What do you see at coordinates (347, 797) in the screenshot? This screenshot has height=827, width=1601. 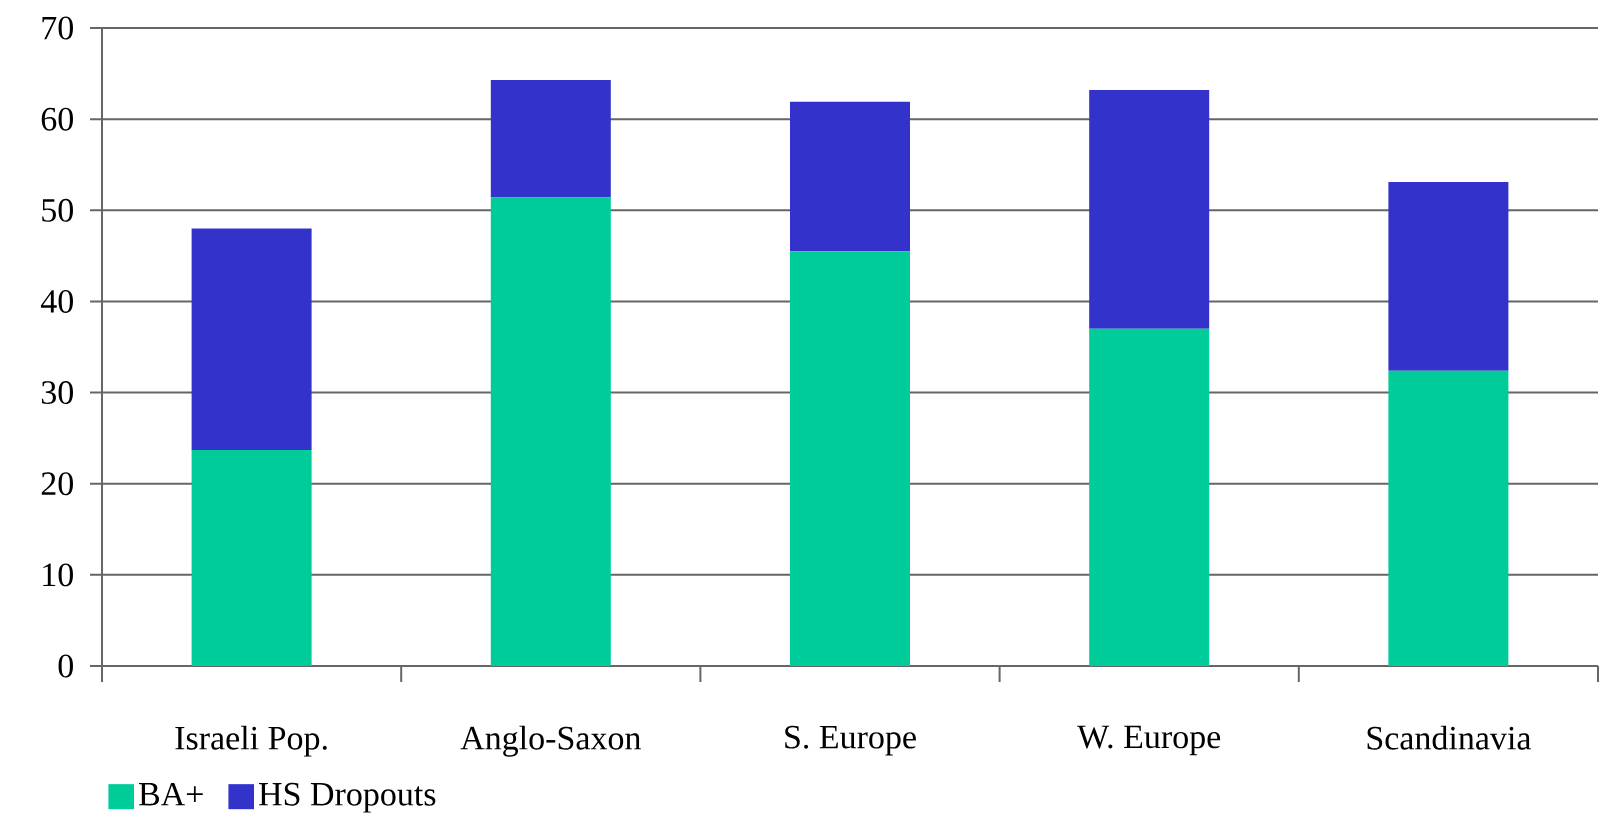 I see `legend-label: HS Dropouts` at bounding box center [347, 797].